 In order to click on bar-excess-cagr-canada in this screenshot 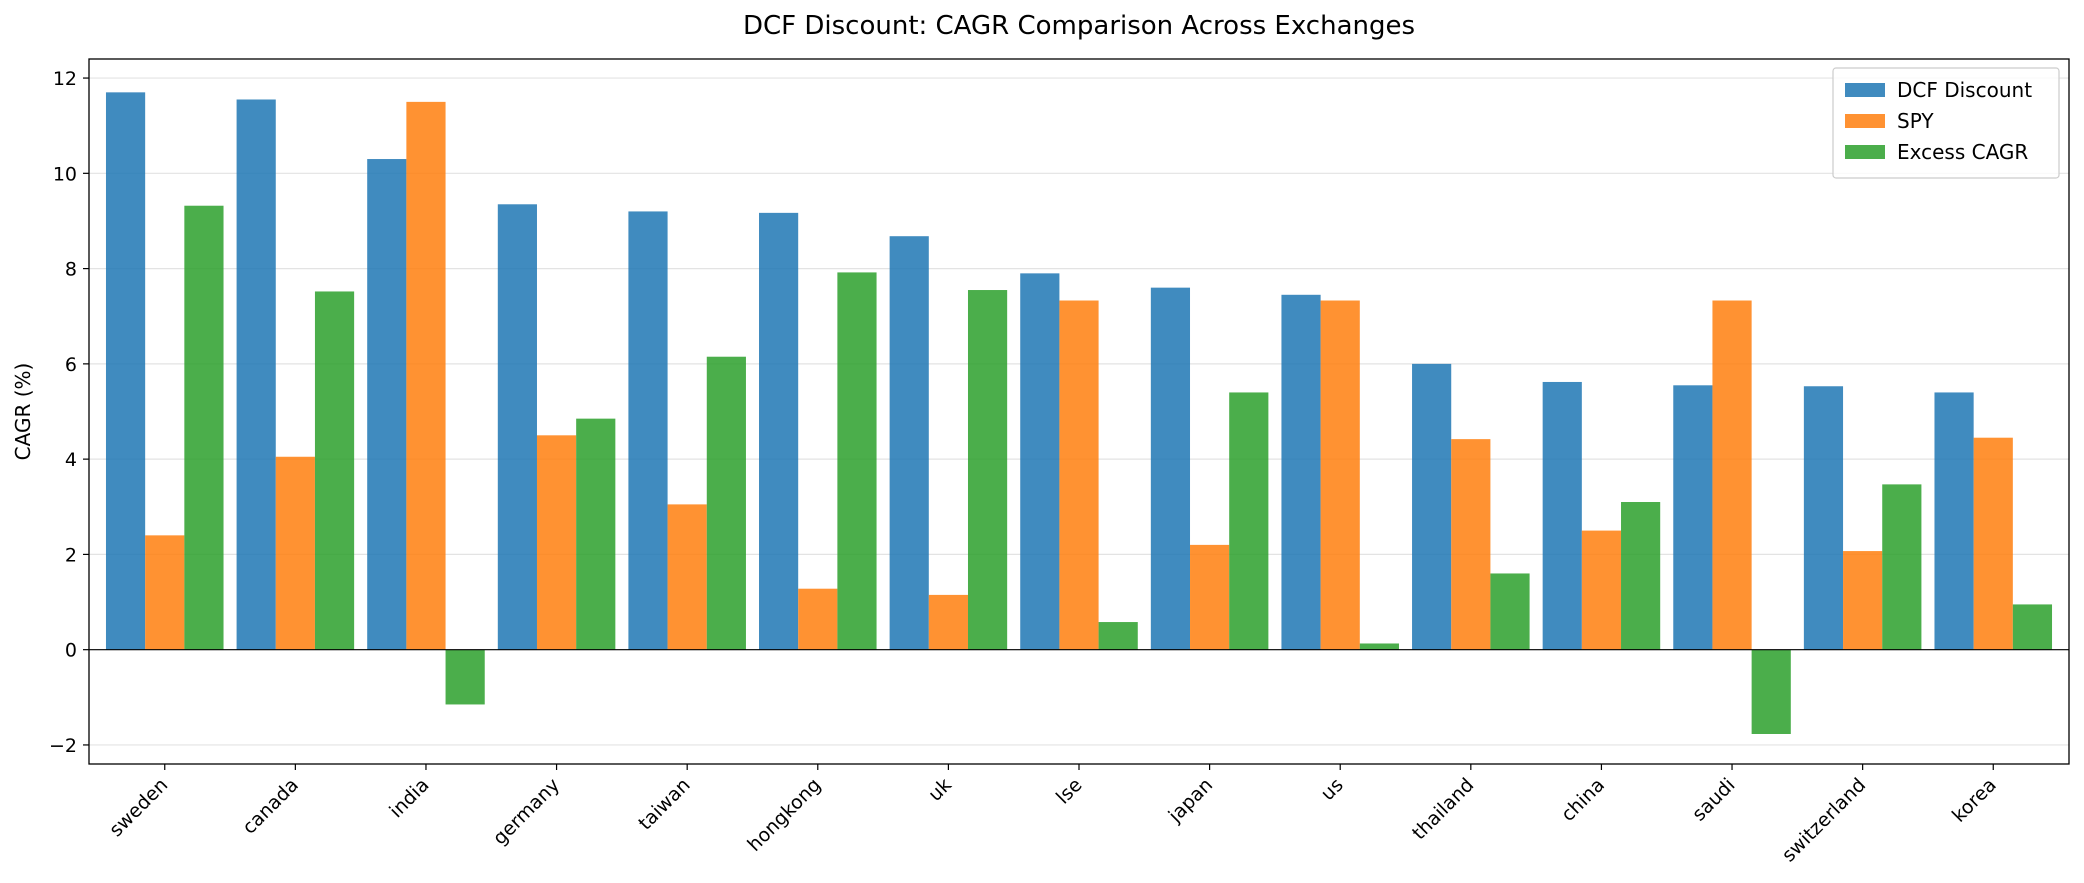, I will do `click(334, 470)`.